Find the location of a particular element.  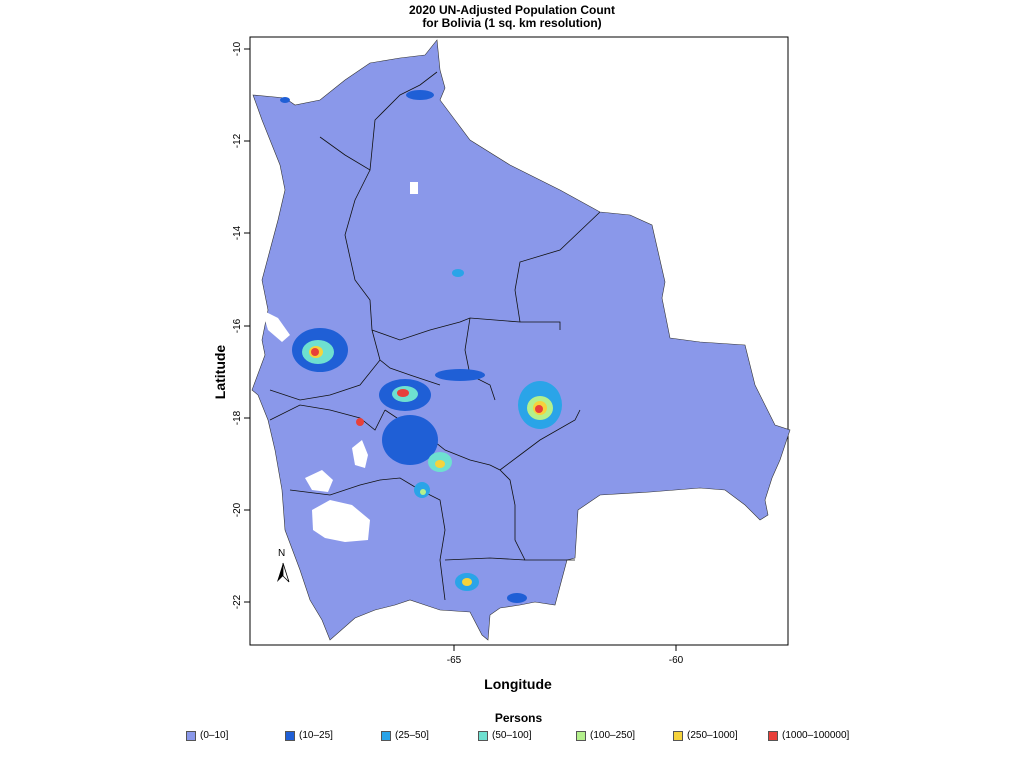

legend-item: (10–25] is located at coordinates (309, 735).